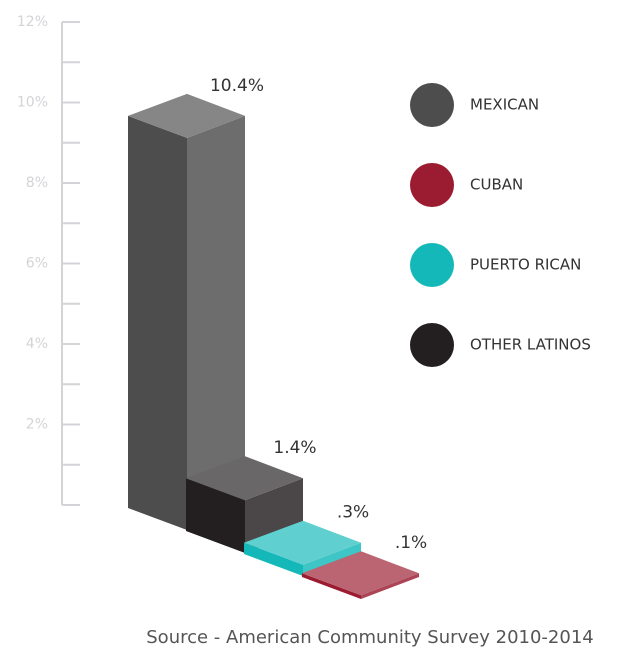 Image resolution: width=621 pixels, height=649 pixels. What do you see at coordinates (530, 345) in the screenshot?
I see `legend-label: OTHER LATINOS` at bounding box center [530, 345].